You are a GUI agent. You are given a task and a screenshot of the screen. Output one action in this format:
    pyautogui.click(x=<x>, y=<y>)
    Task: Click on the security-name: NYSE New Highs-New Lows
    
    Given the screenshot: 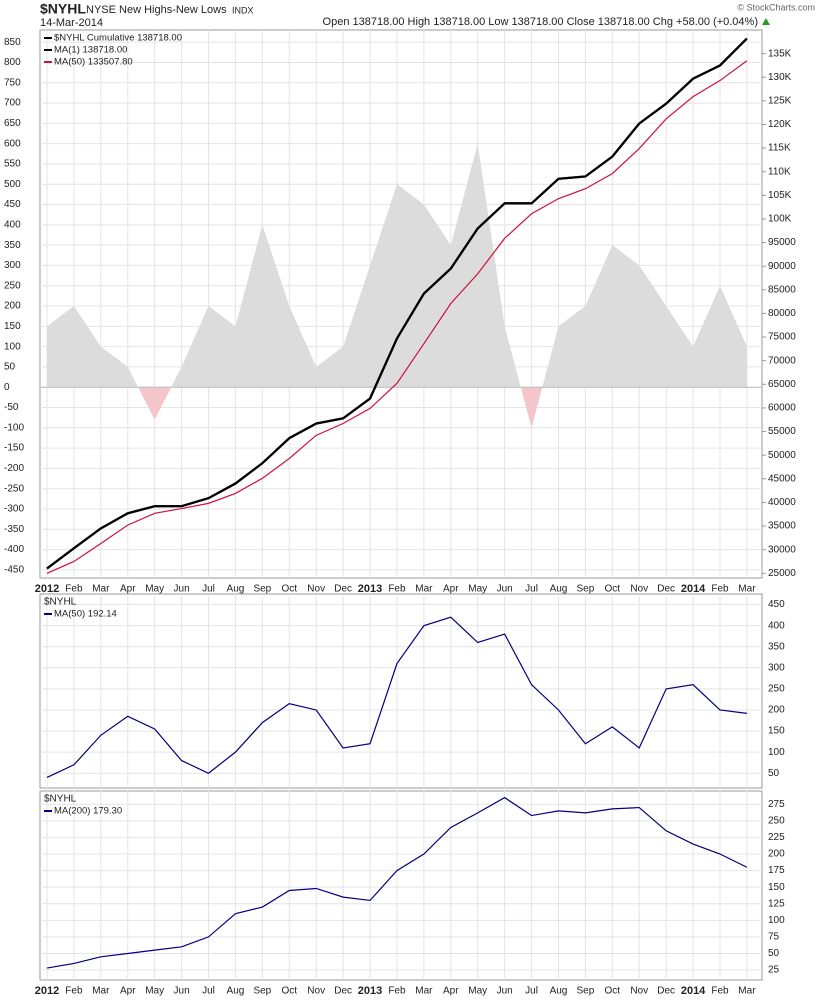 What is the action you would take?
    pyautogui.click(x=156, y=10)
    